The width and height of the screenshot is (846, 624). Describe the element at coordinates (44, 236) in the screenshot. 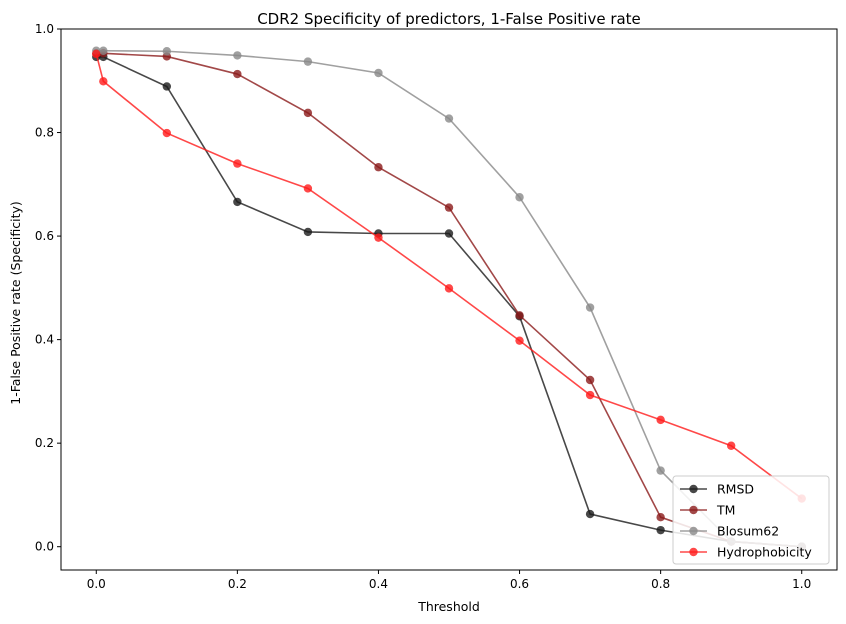

I see `y-tick-label: 0.6` at that location.